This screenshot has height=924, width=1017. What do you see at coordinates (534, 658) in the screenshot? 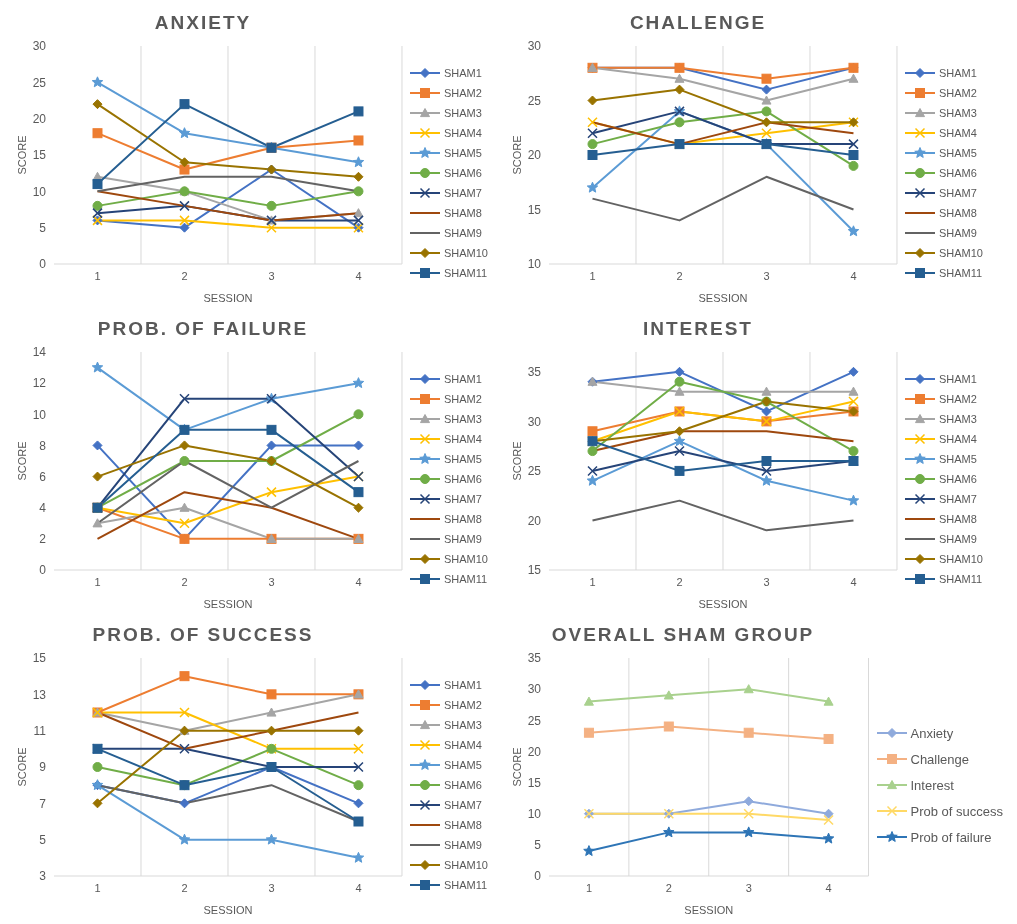
I see `y-tick-label: 35` at bounding box center [534, 658].